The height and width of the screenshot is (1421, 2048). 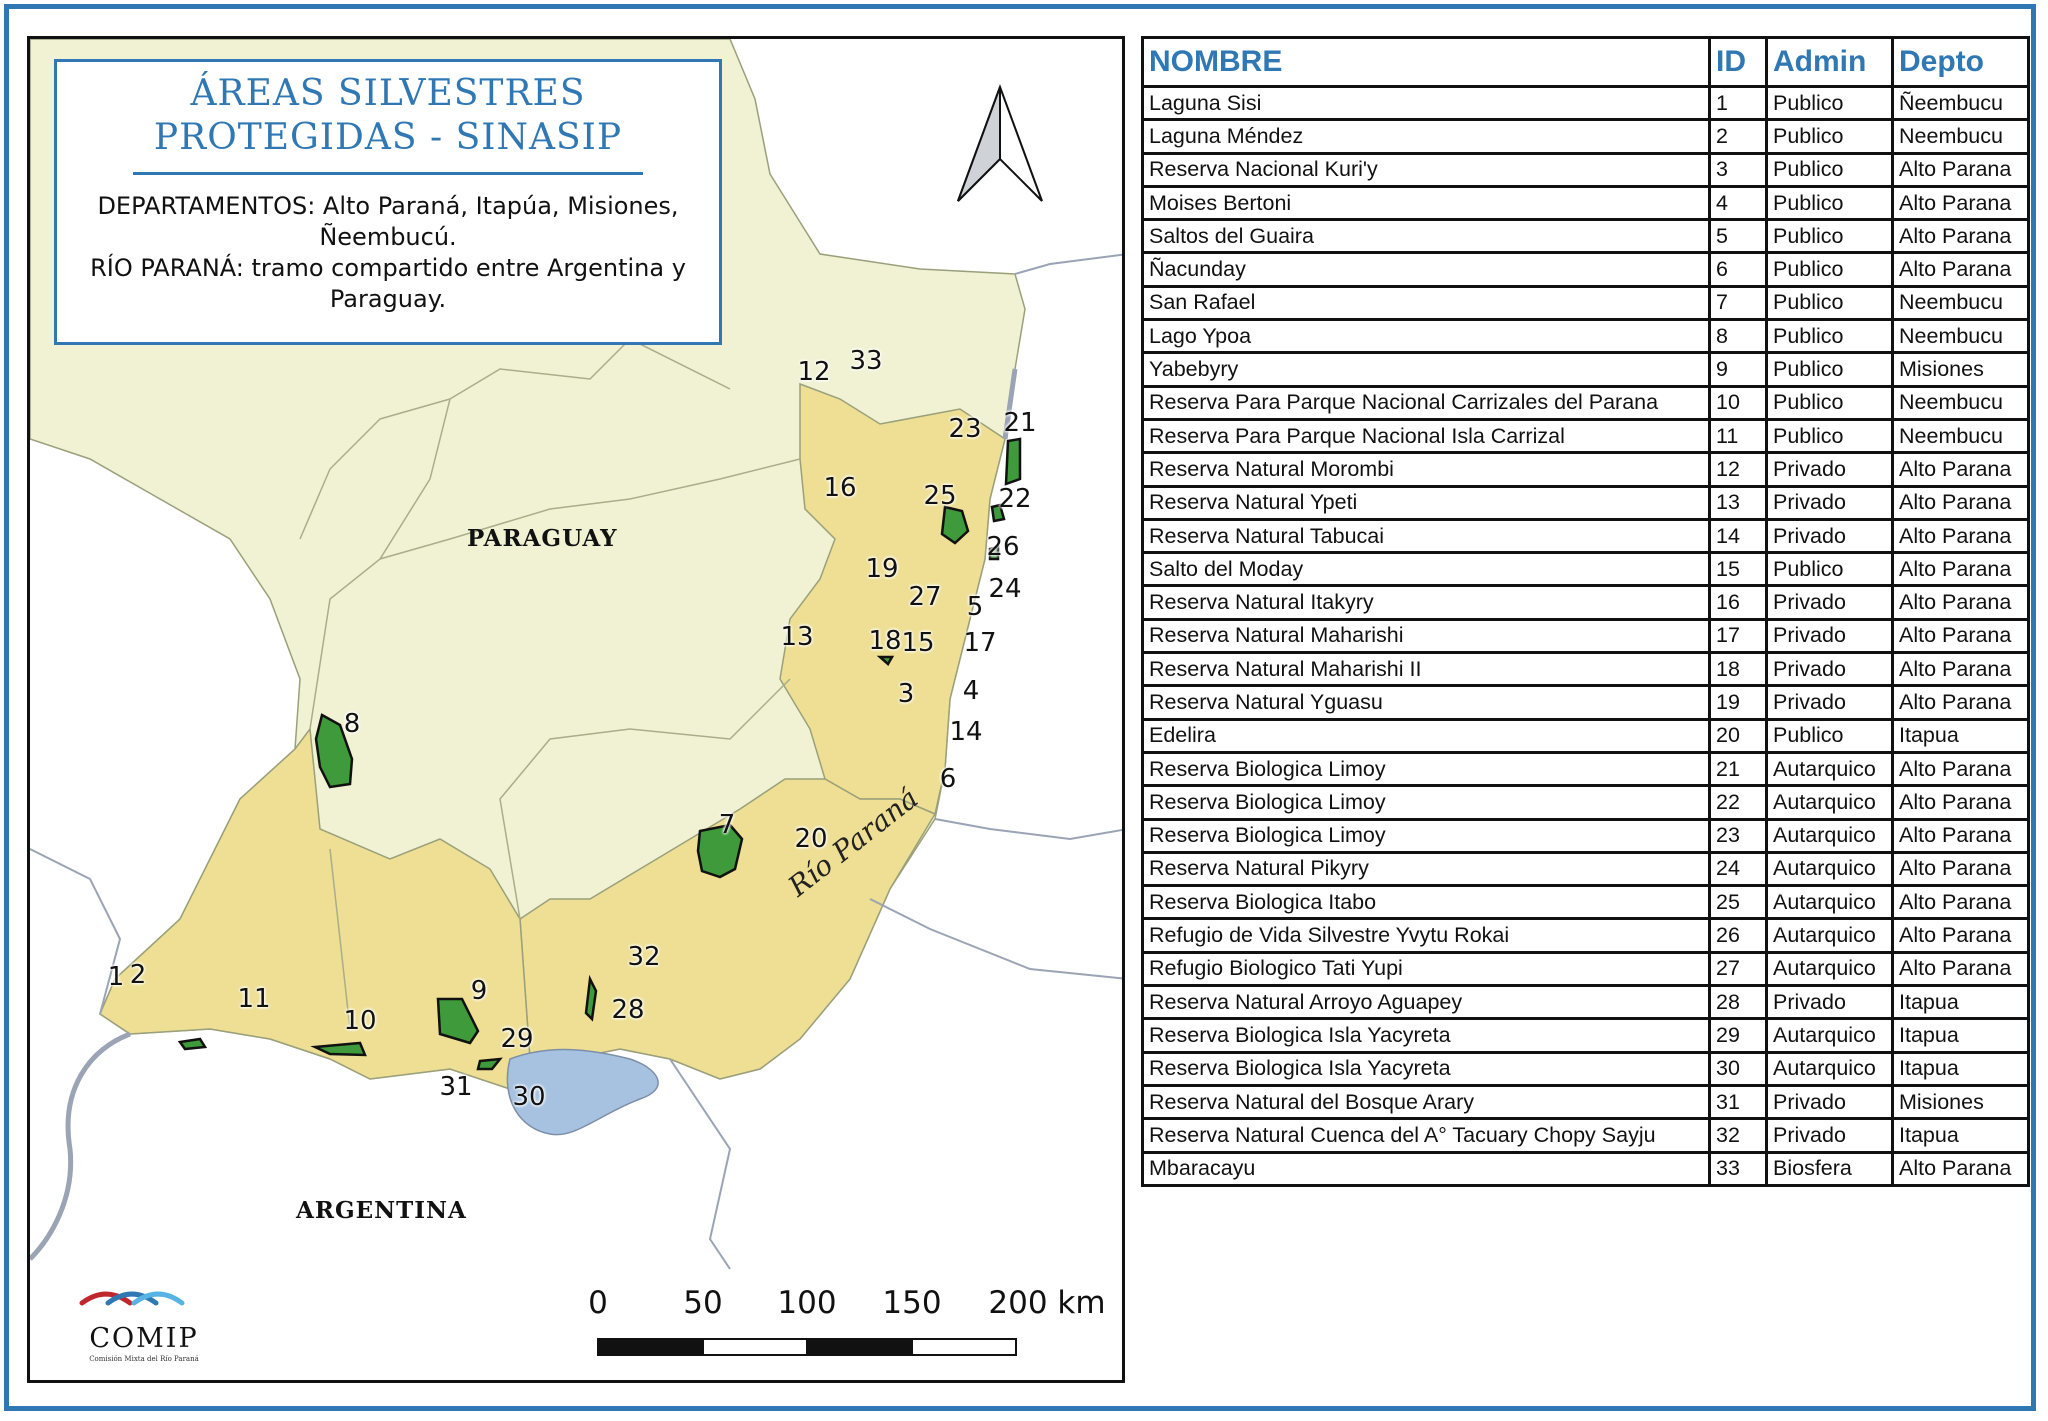 I want to click on cell-id: 32, so click(x=1738, y=1135).